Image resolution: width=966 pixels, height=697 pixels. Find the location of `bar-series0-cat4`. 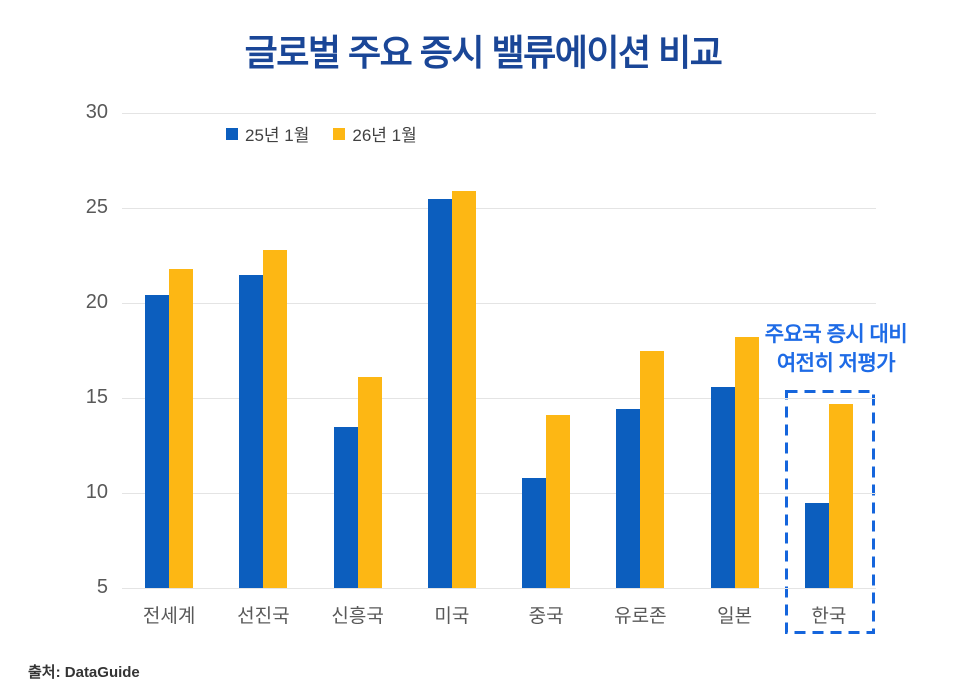

bar-series0-cat4 is located at coordinates (534, 532).